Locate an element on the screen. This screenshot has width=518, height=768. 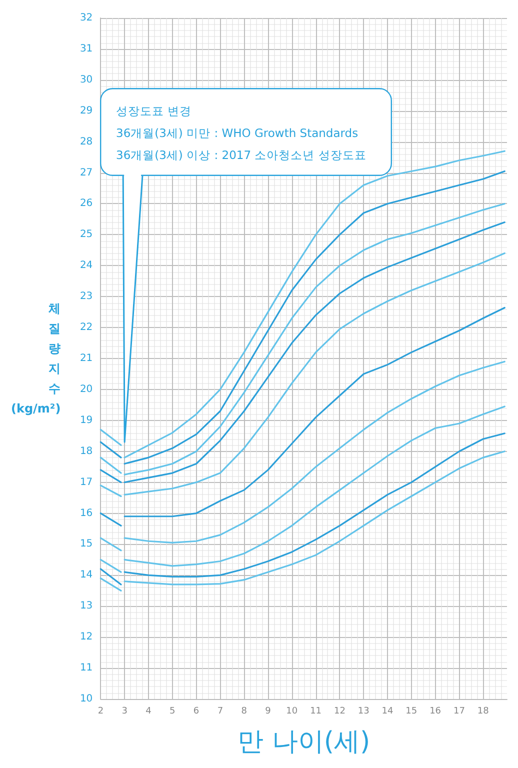
y-tick-label: 15 is located at coordinates (86, 544).